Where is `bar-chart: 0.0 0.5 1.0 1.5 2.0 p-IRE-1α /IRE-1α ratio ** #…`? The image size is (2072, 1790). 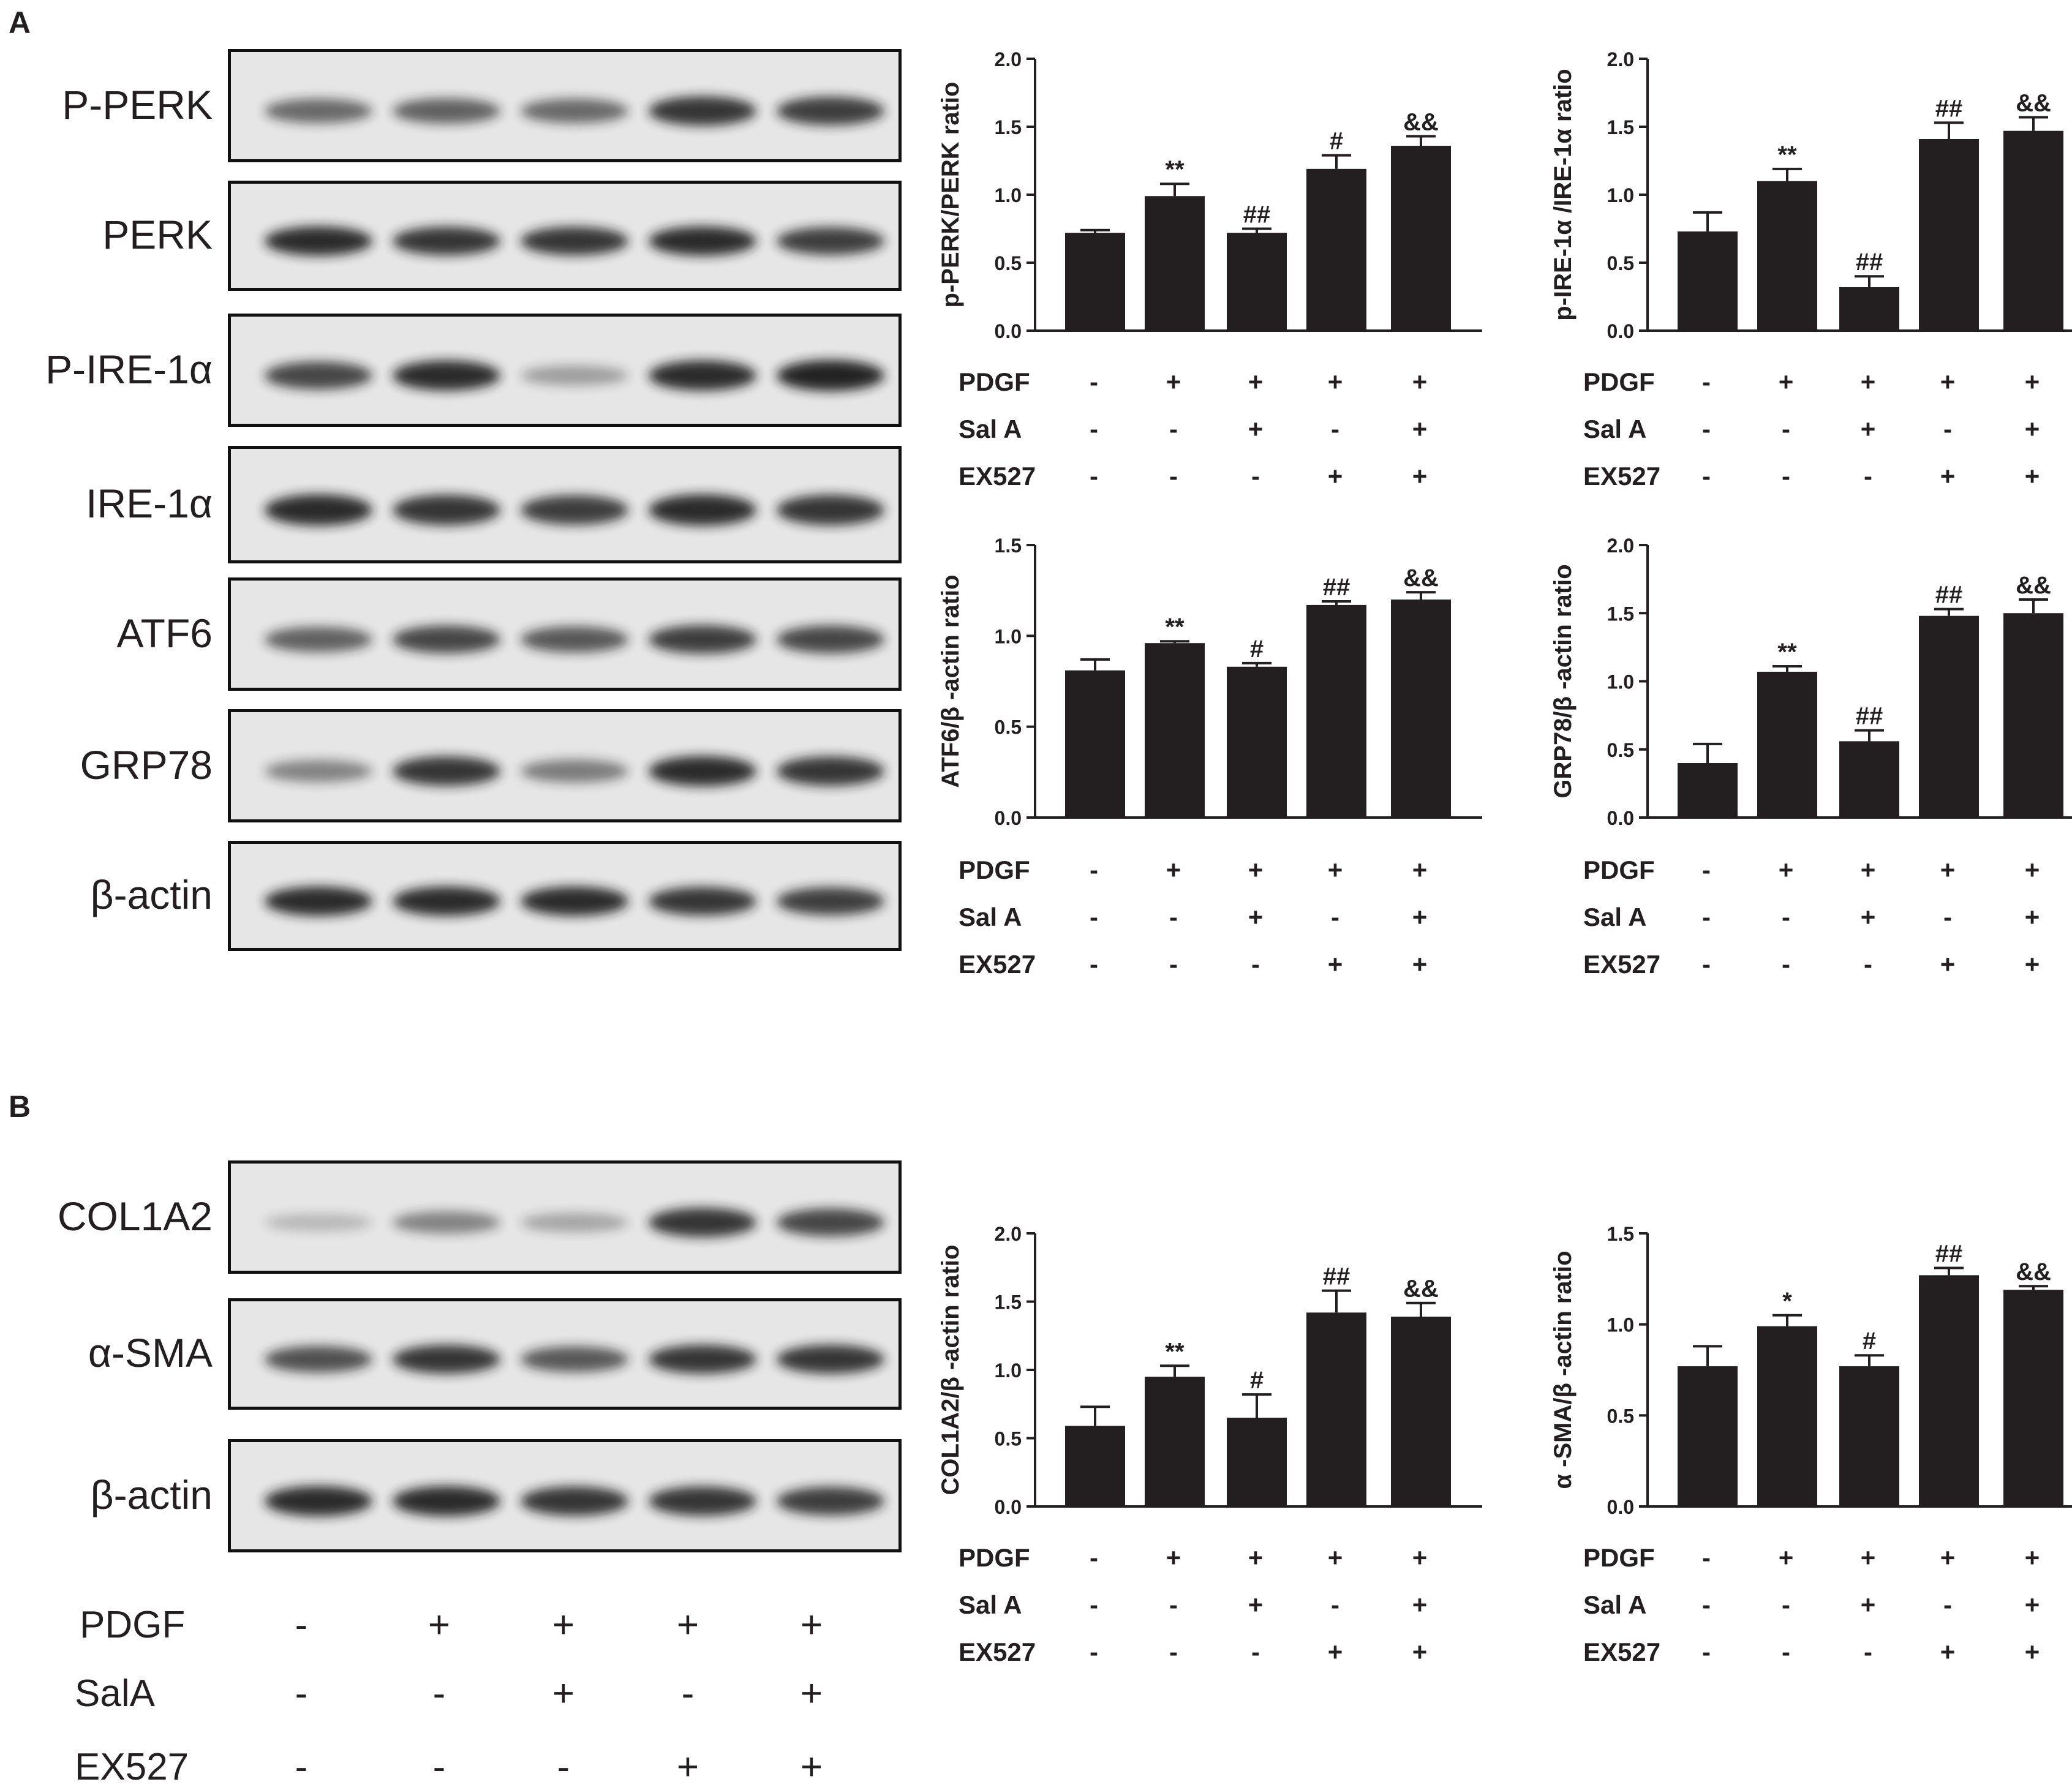
bar-chart: 0.0 0.5 1.0 1.5 2.0 p-IRE-1α /IRE-1α ratio ** #… is located at coordinates (1811, 195).